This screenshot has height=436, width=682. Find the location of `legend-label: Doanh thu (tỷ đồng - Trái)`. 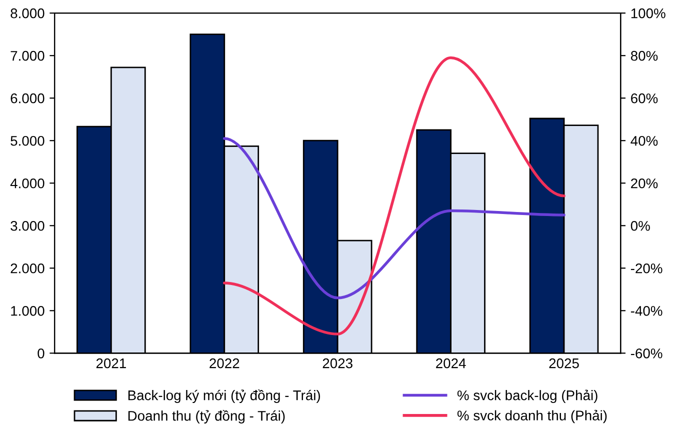

legend-label: Doanh thu (tỷ đồng - Trái) is located at coordinates (206, 417).